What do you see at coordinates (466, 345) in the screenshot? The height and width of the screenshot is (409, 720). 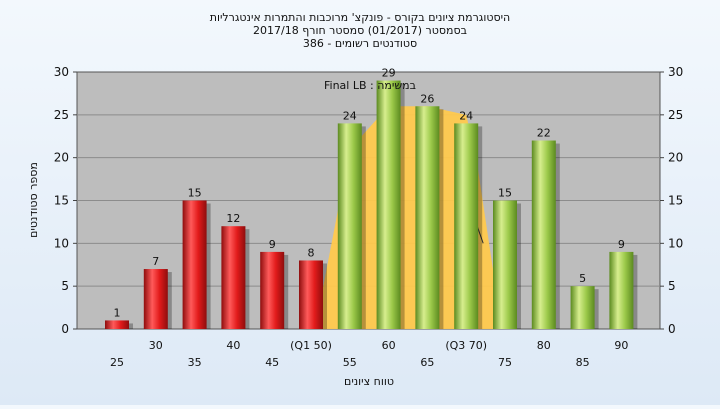 I see `x-tick-label: (Q3 70)` at bounding box center [466, 345].